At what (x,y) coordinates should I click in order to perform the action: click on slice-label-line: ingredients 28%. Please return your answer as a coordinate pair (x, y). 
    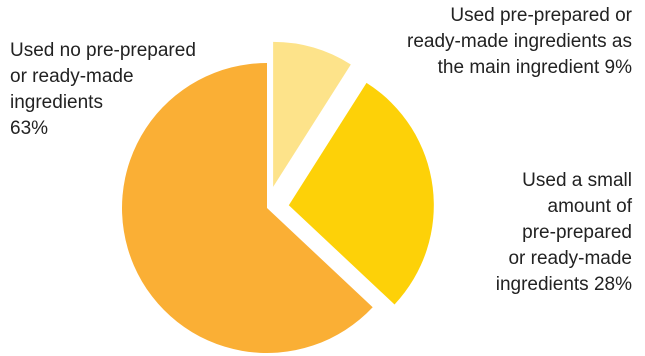
    Looking at the image, I should click on (563, 284).